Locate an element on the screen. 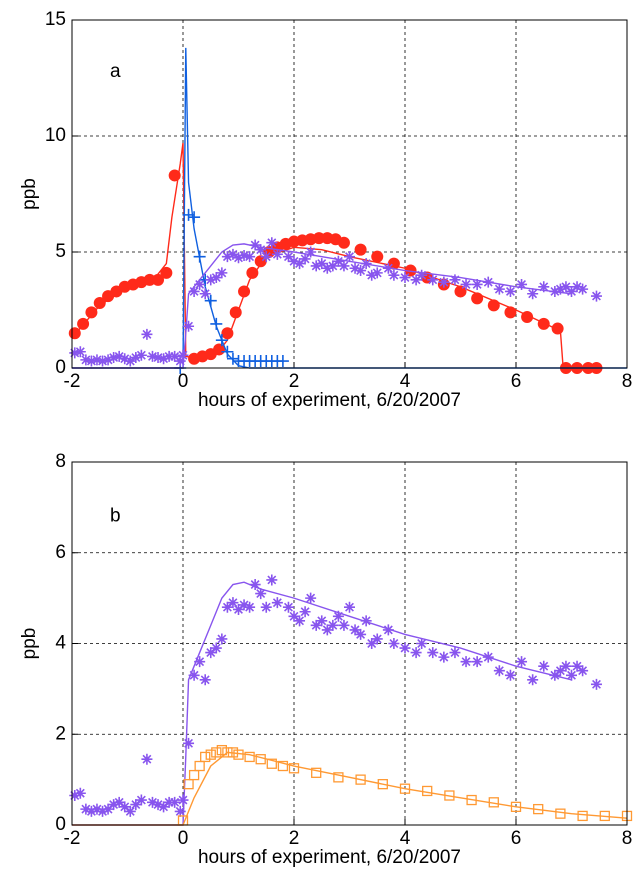  x-tick-label: 8 is located at coordinates (627, 838).